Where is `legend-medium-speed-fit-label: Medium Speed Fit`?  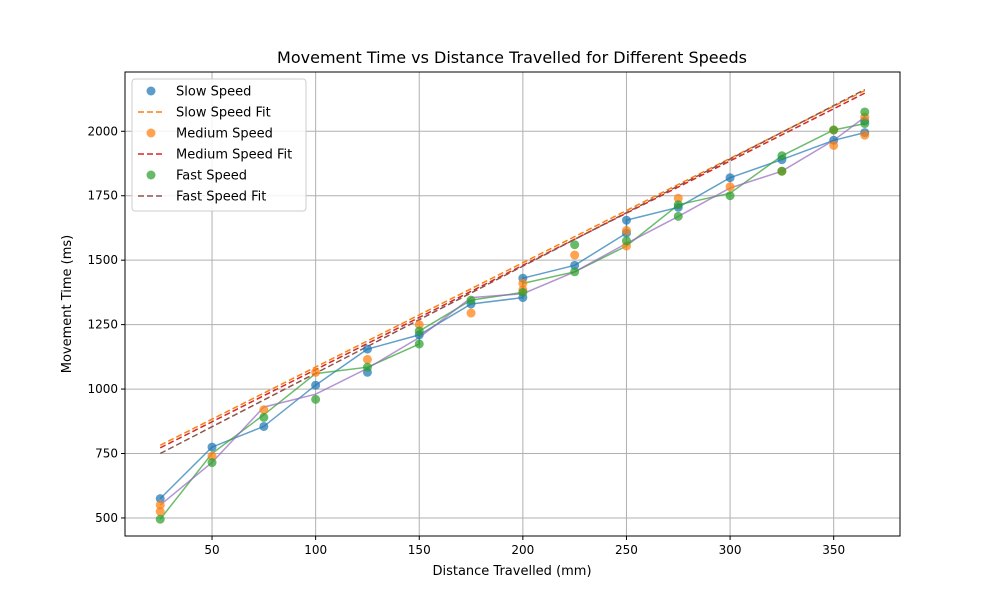
legend-medium-speed-fit-label: Medium Speed Fit is located at coordinates (234, 155).